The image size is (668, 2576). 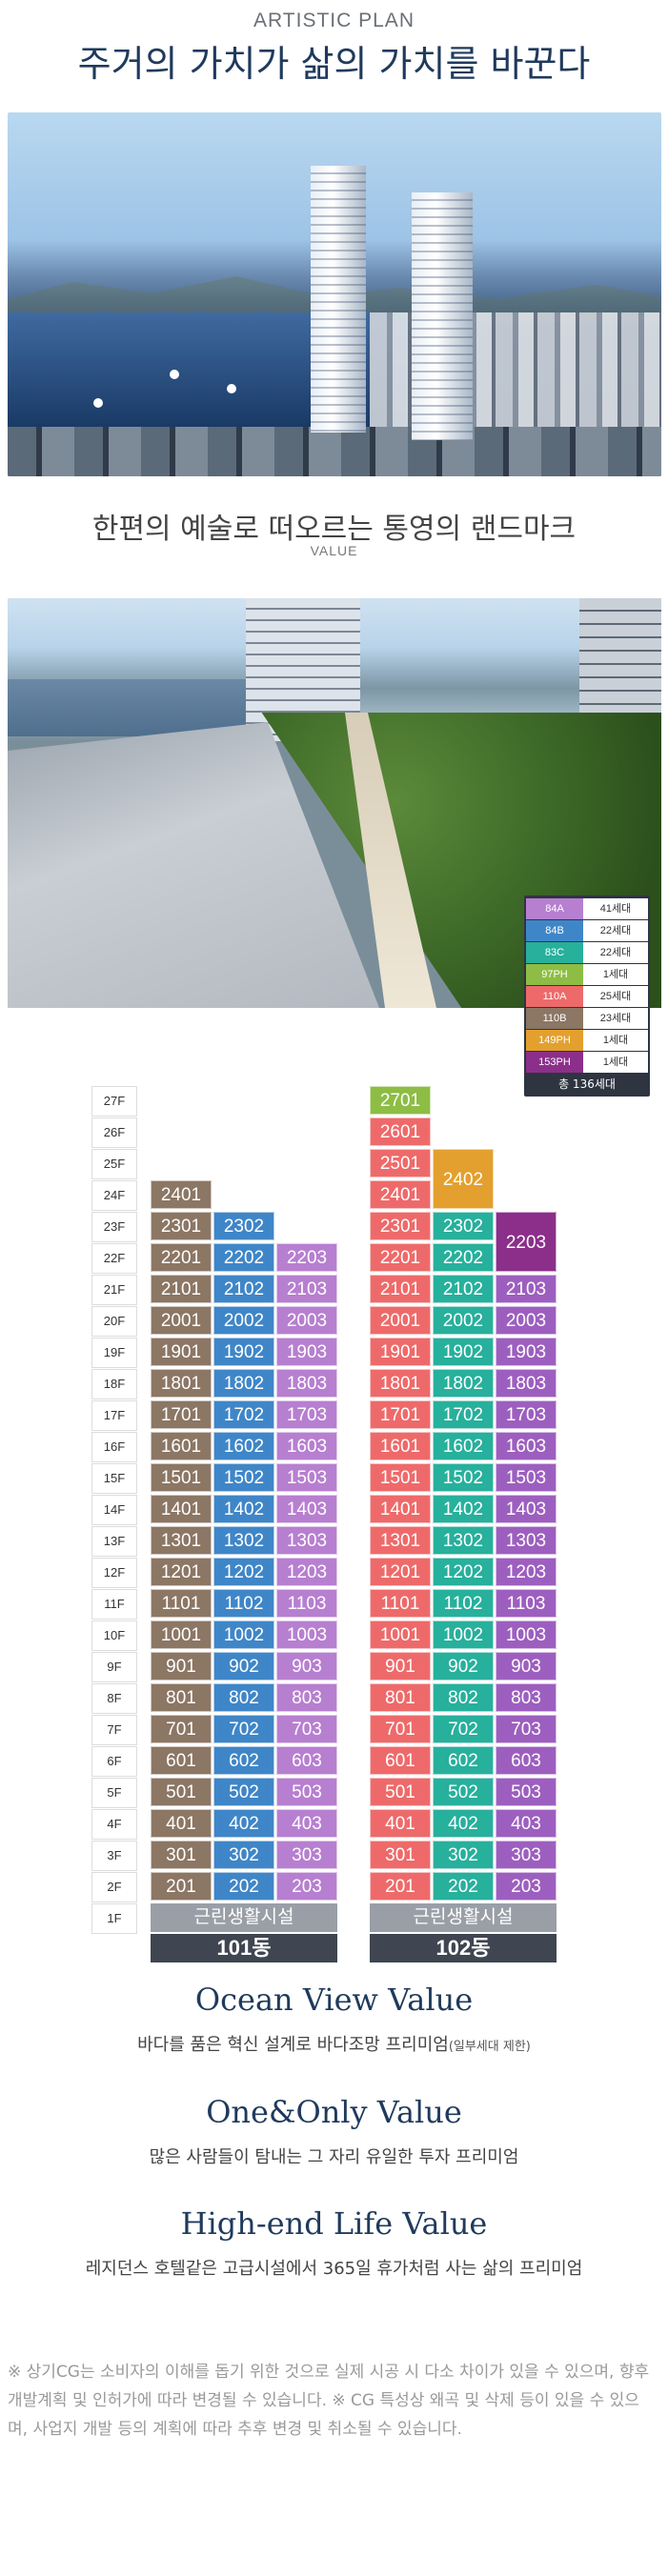 I want to click on unit-cell: 903, so click(x=526, y=1666).